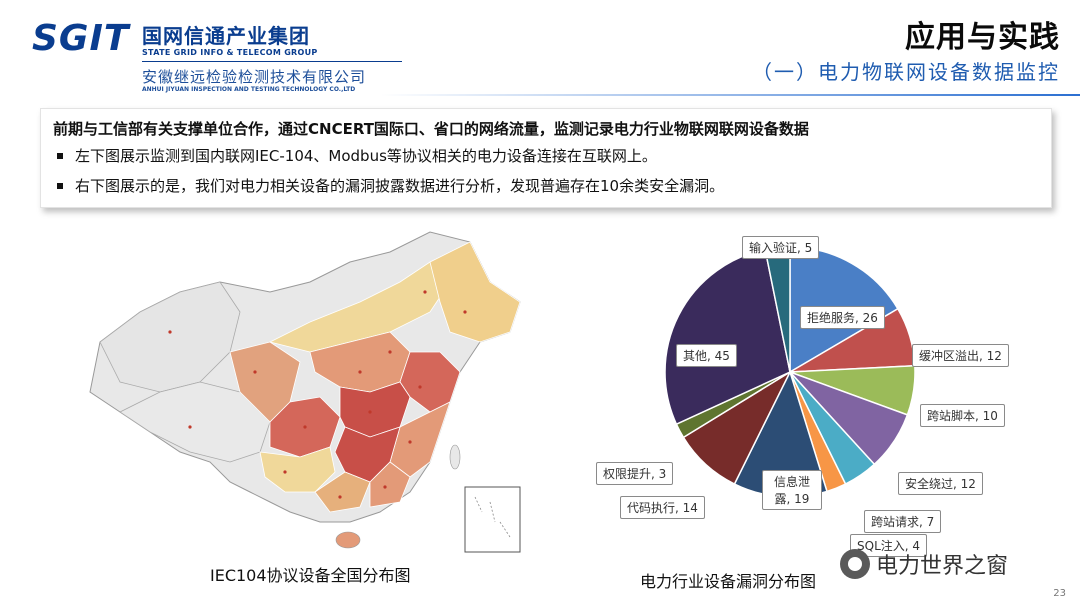  What do you see at coordinates (348, 540) in the screenshot?
I see `map-region-hainan` at bounding box center [348, 540].